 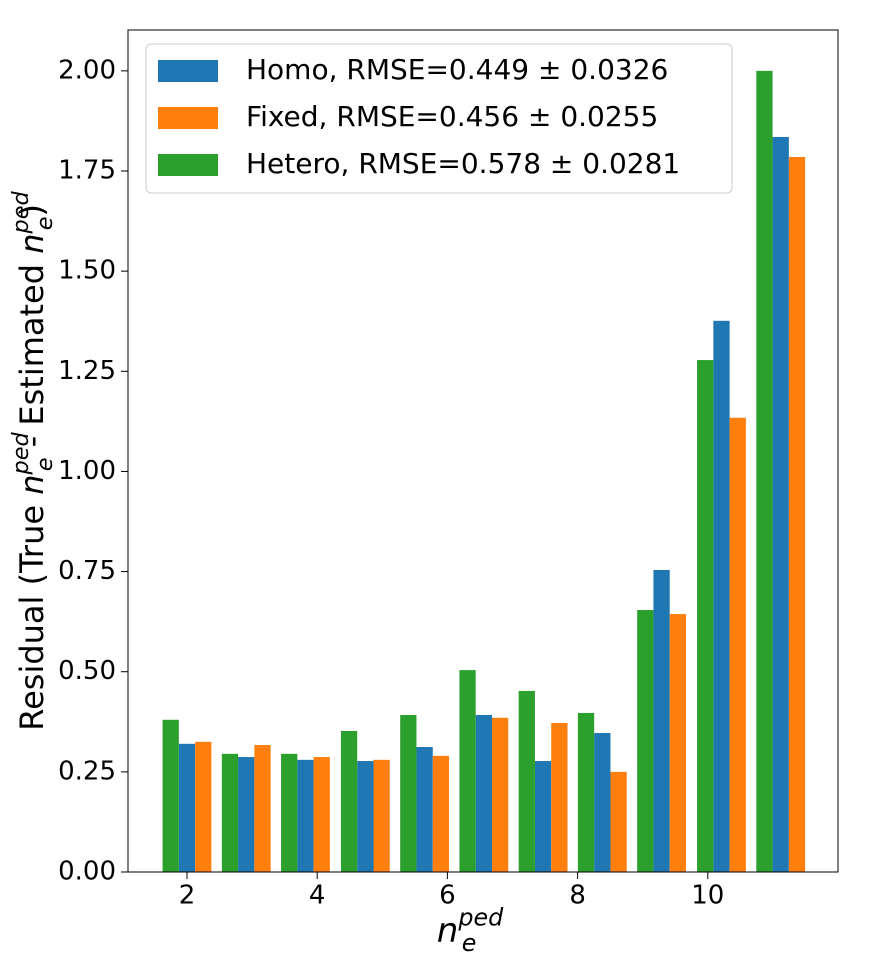 I want to click on x-axis-label: npede​, so click(x=470, y=930).